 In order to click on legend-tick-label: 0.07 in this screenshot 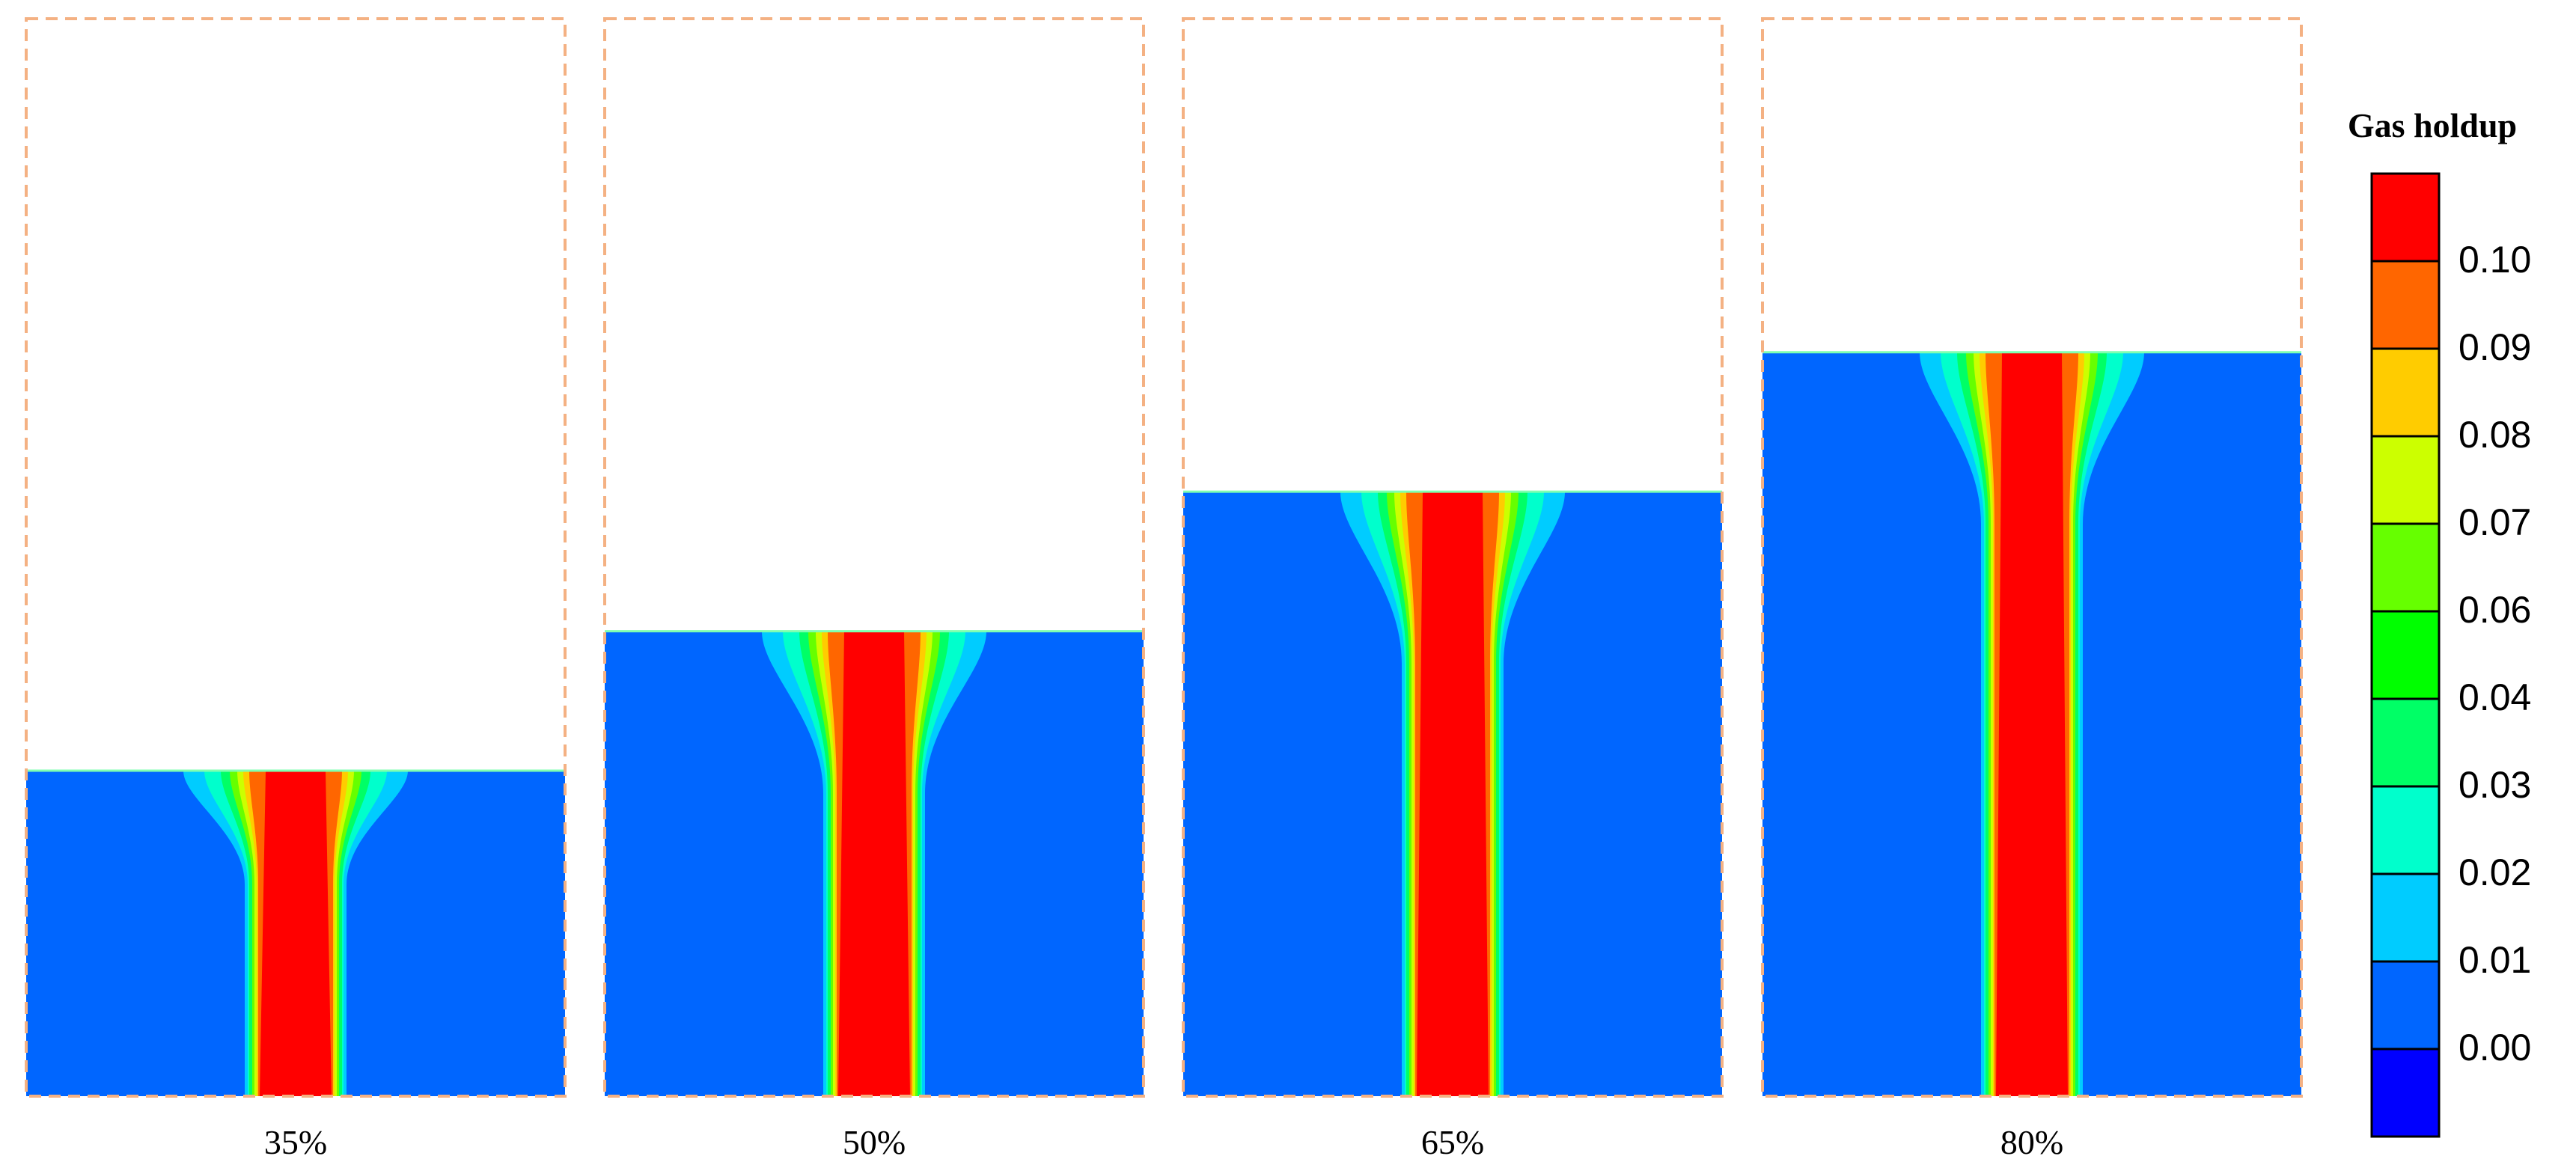, I will do `click(2495, 522)`.